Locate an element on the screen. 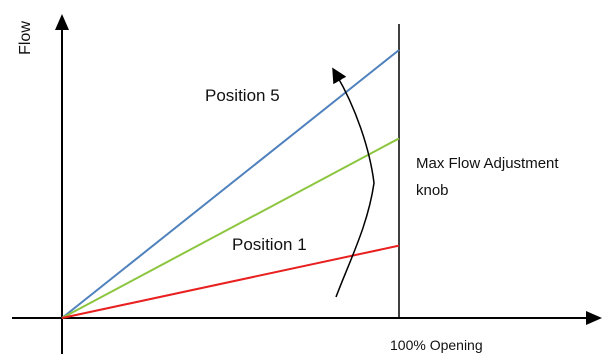 The image size is (603, 358). adjustment-arrow-icon is located at coordinates (353, 182).